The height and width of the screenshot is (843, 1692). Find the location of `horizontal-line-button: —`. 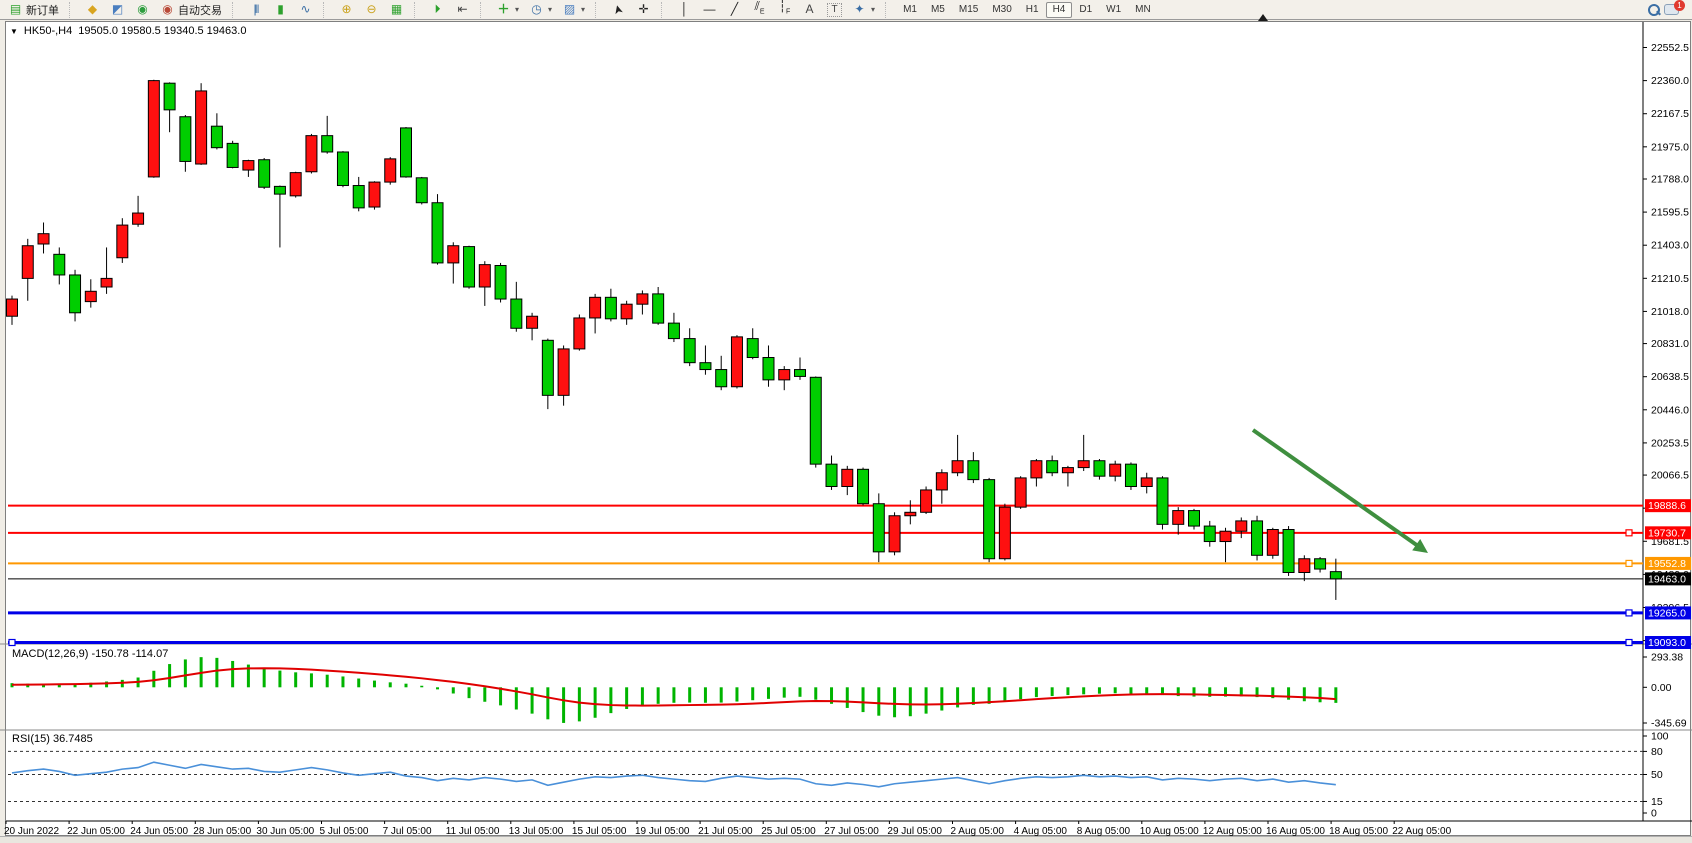

horizontal-line-button: — is located at coordinates (709, 9).